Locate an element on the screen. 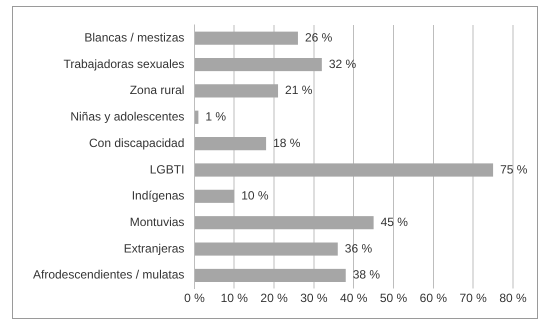 Image resolution: width=552 pixels, height=328 pixels. y-tick-label: Afrodescendientes / mulatas is located at coordinates (108, 275).